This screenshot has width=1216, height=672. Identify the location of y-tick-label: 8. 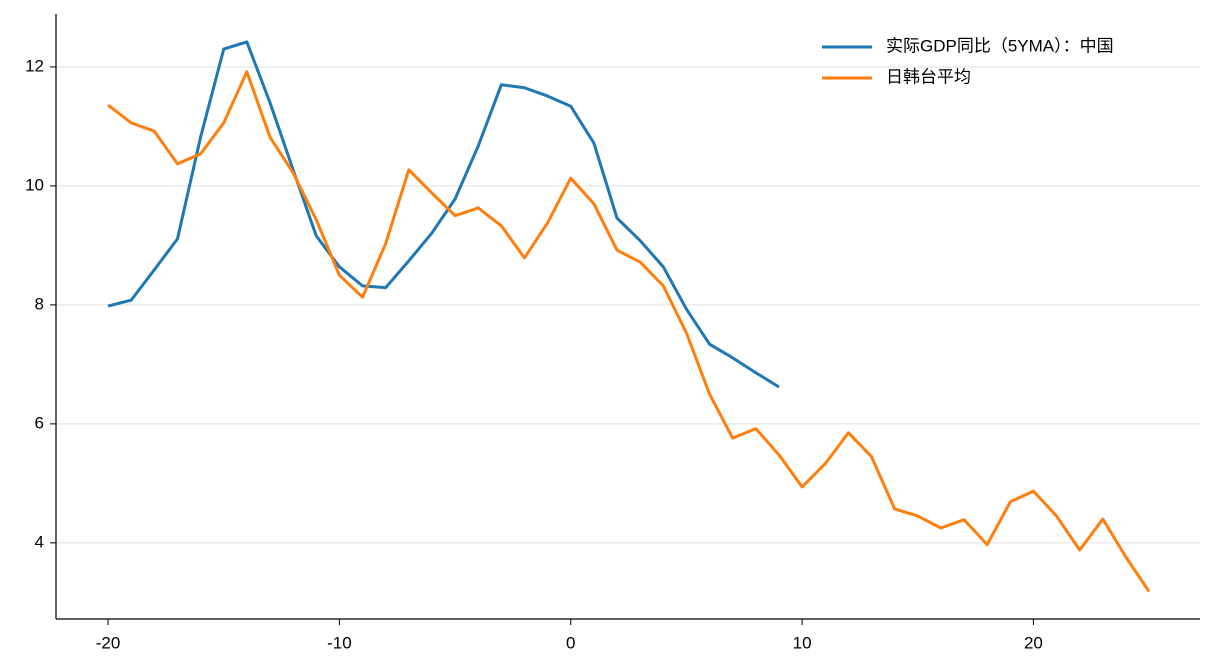
(39, 303).